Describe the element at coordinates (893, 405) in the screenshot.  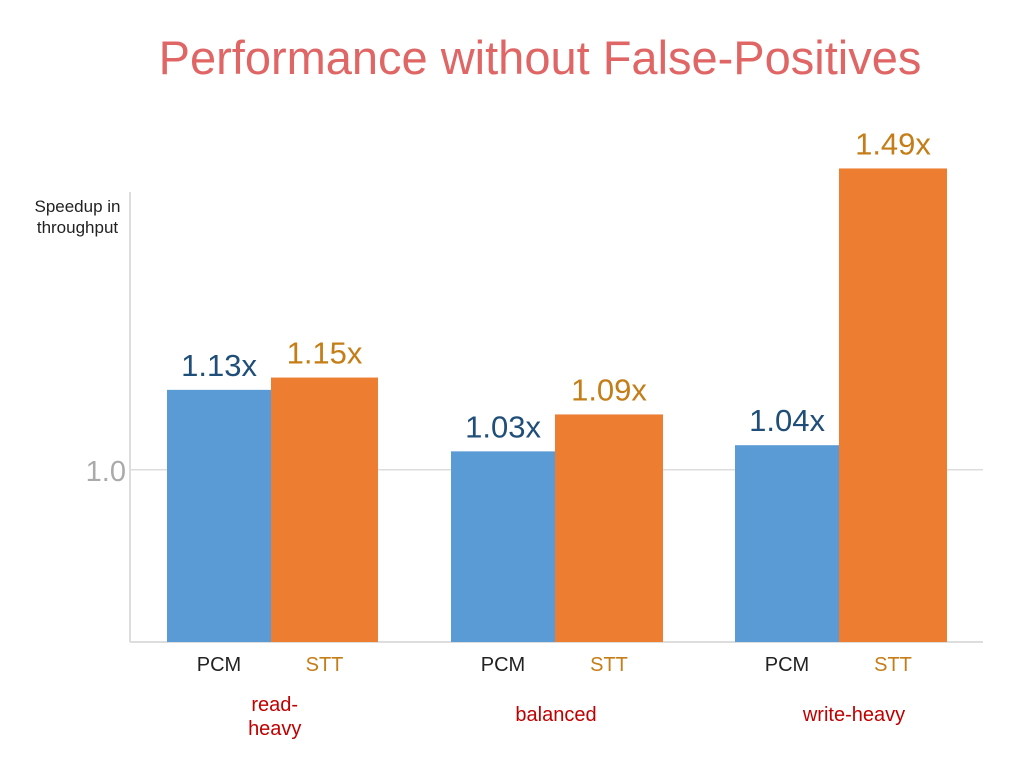
I see `bar-stt-write-heavy` at that location.